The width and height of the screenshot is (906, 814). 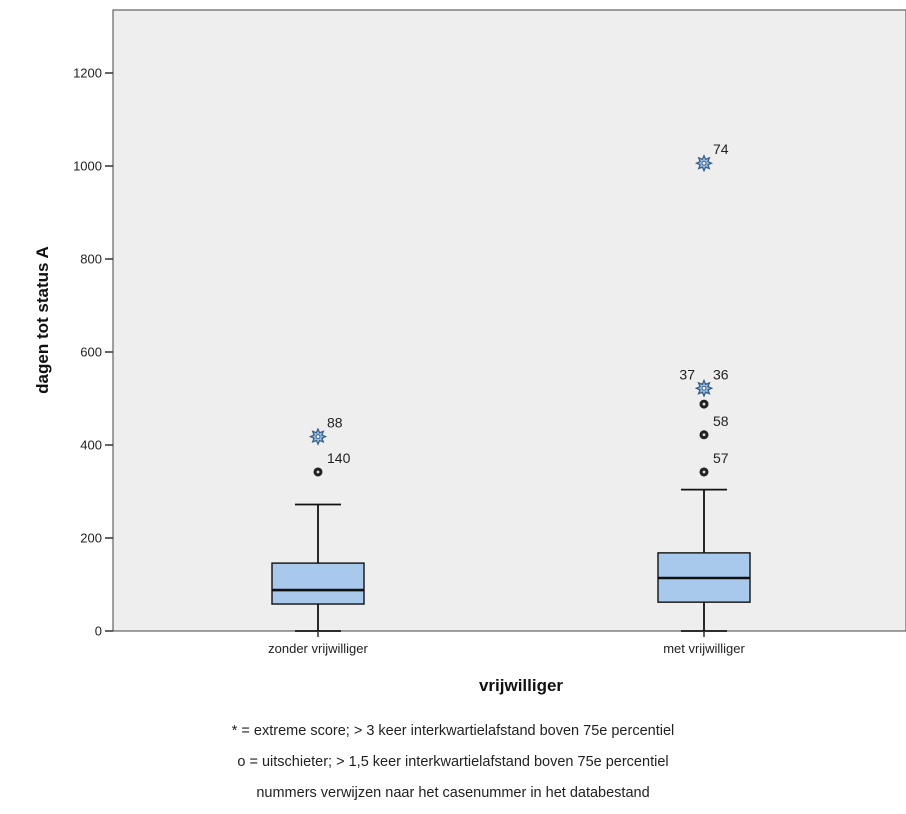 I want to click on x-axis-title: vrijwilliger, so click(x=521, y=685).